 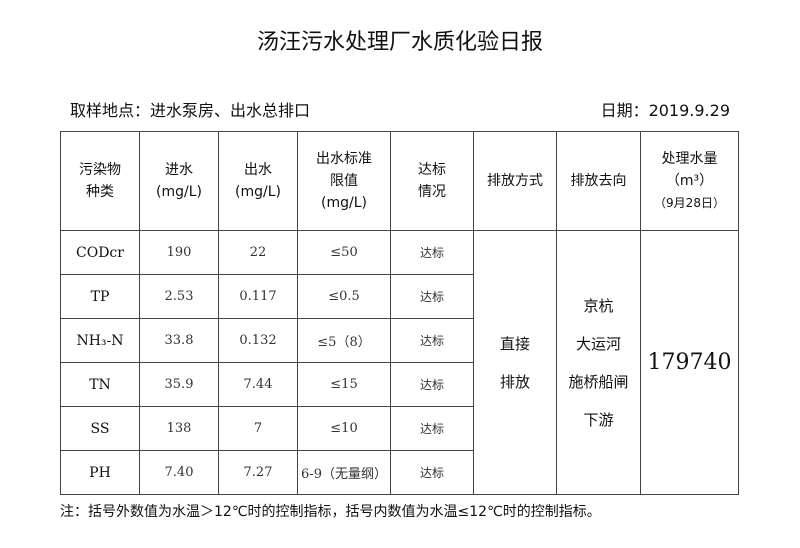 What do you see at coordinates (179, 384) in the screenshot?
I see `inflow-value: 35.9` at bounding box center [179, 384].